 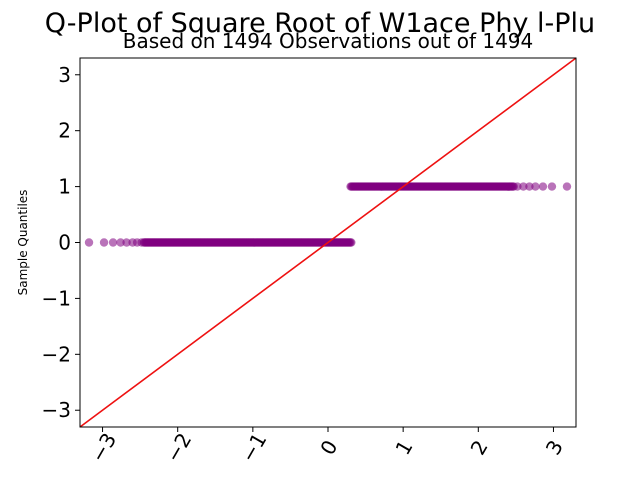 I want to click on y-tick-label: −2, so click(x=56, y=354).